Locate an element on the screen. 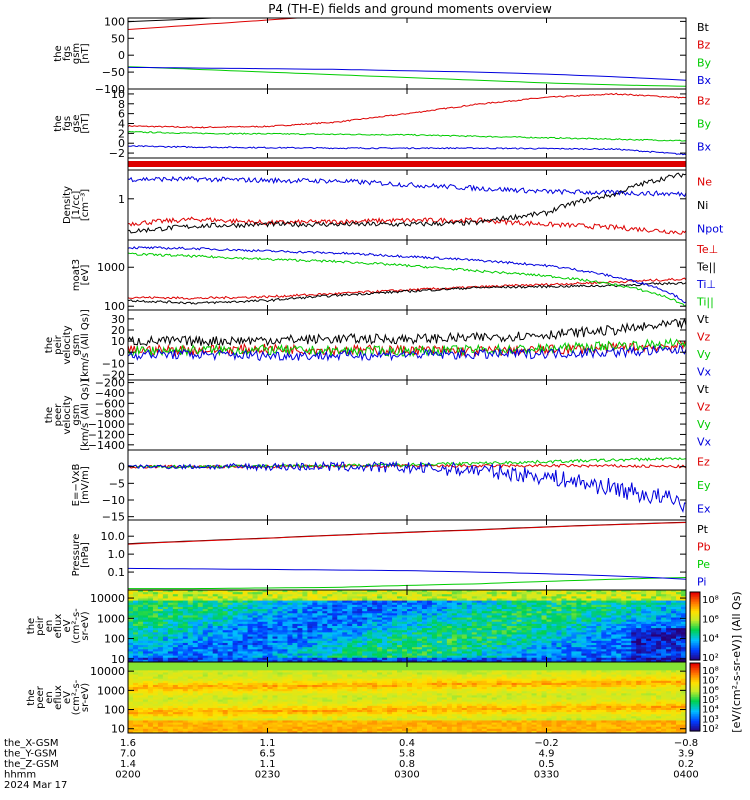  legend-Pt: Pt is located at coordinates (703, 529).